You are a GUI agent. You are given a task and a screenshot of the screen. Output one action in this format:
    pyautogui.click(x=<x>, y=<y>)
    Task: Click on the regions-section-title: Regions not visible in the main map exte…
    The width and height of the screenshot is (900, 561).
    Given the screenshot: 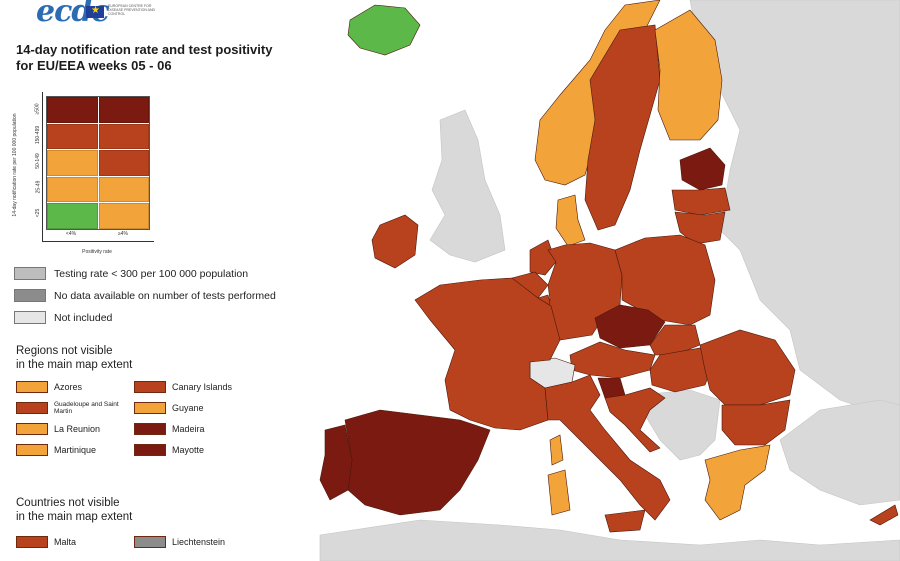 What is the action you would take?
    pyautogui.click(x=74, y=358)
    